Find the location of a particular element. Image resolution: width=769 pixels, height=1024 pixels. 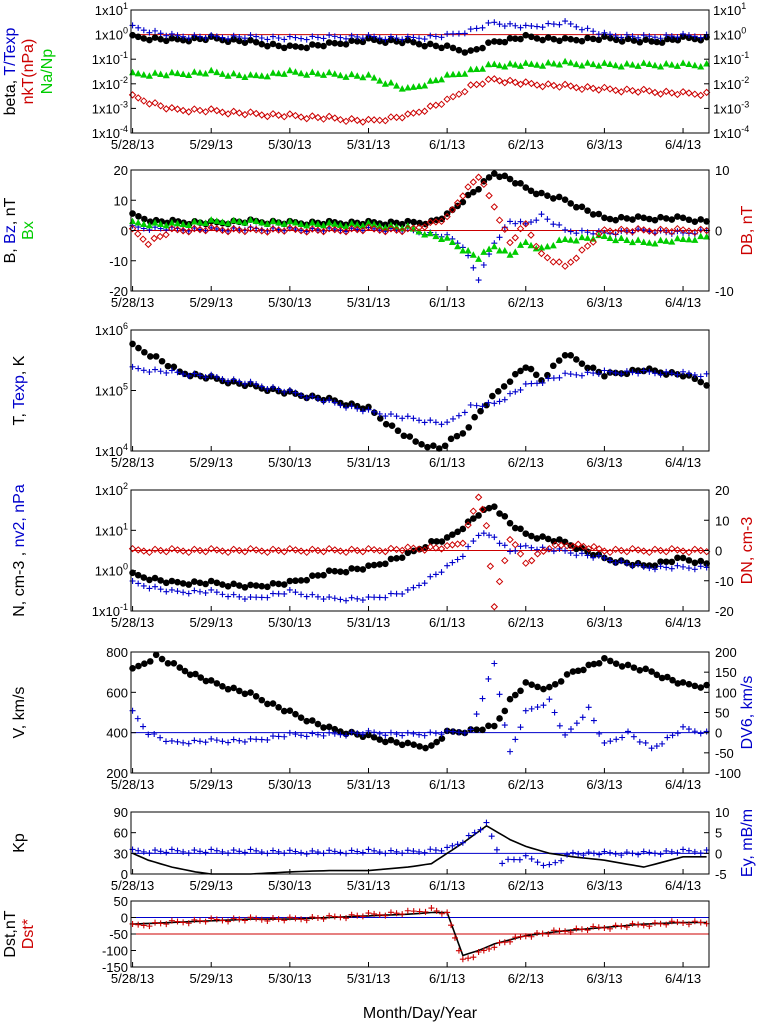

y-axis-label-left: T, Texp, K is located at coordinates (19, 390).